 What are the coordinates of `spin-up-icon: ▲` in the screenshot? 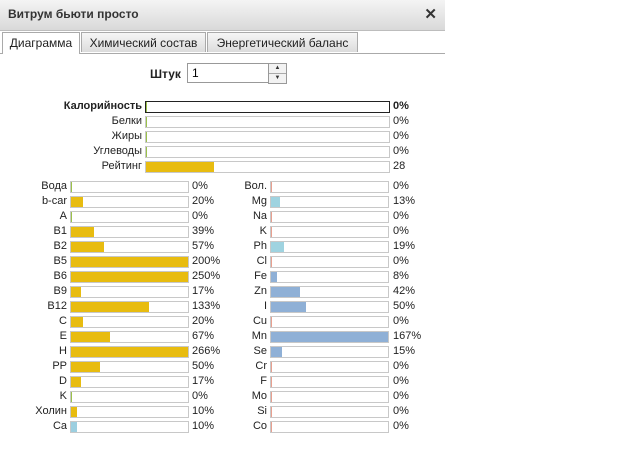 It's located at (277, 69).